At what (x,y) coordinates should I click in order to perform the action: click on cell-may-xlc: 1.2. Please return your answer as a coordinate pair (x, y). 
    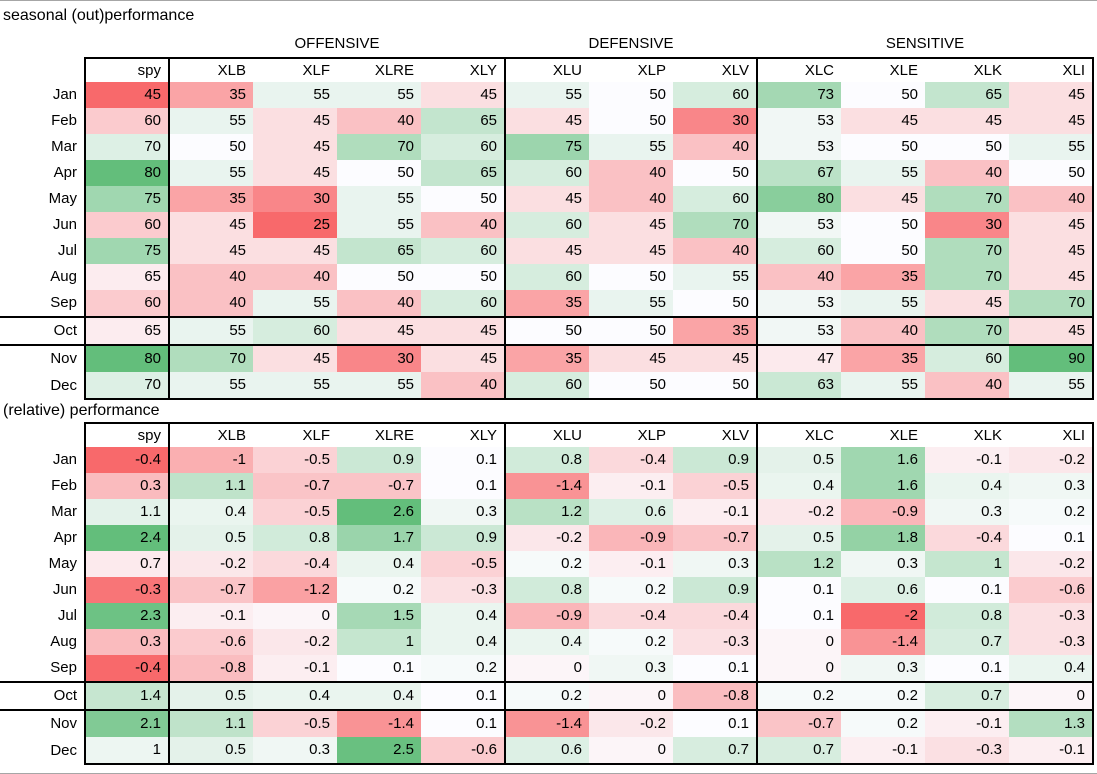
    Looking at the image, I should click on (799, 564).